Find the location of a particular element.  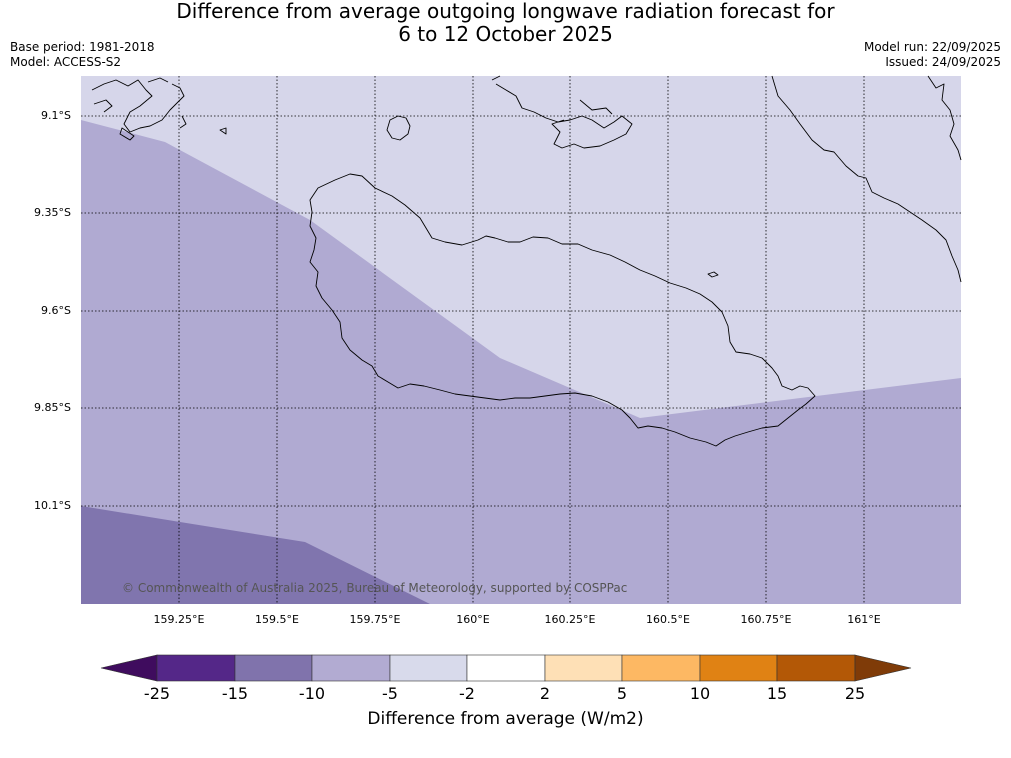

colorbar-over-arrow is located at coordinates (883, 668).